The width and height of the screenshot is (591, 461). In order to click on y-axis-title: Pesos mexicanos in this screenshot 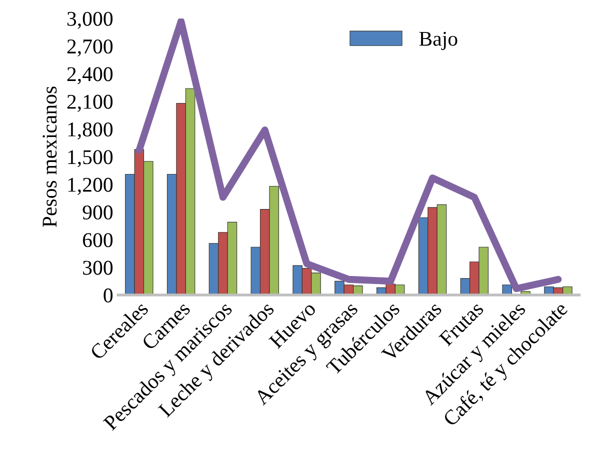, I will do `click(49, 157)`.